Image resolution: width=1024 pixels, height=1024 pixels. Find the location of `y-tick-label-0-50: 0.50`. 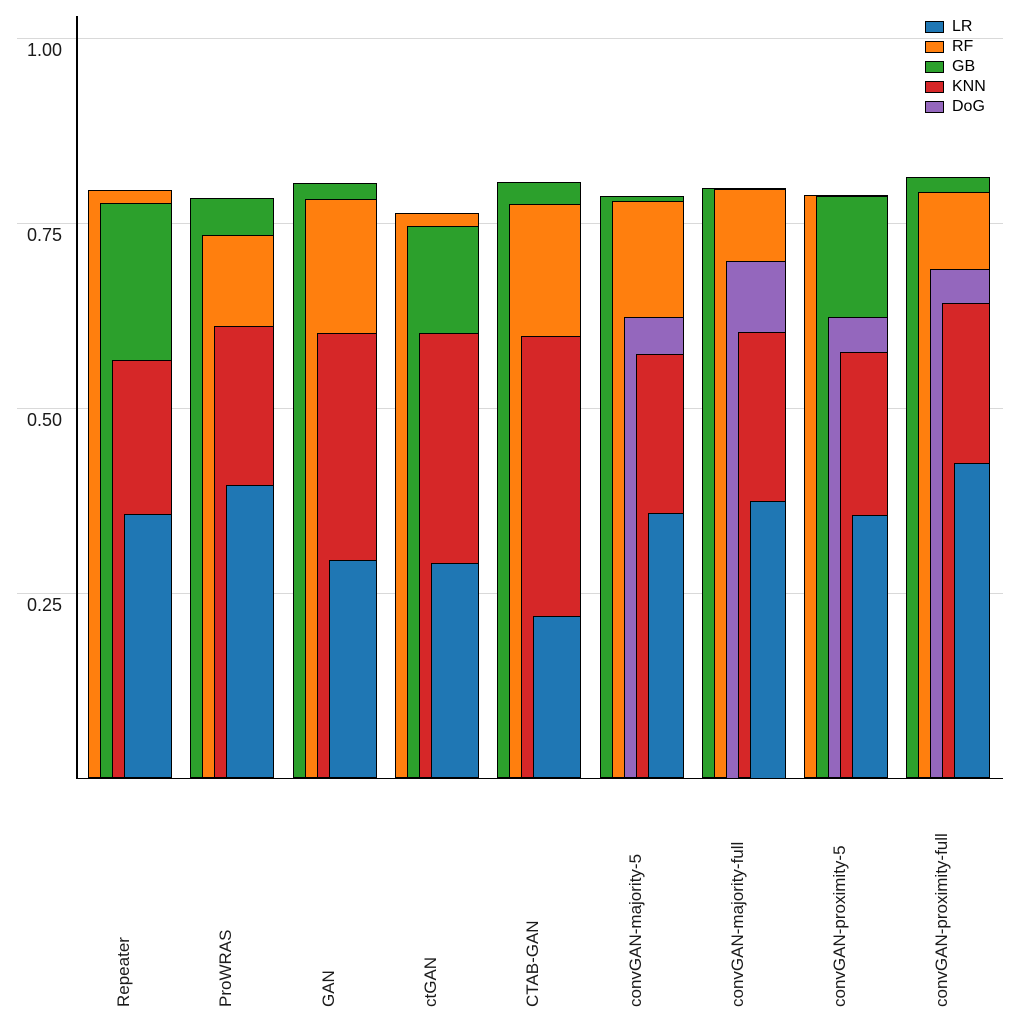

y-tick-label-0-50: 0.50 is located at coordinates (44, 419).